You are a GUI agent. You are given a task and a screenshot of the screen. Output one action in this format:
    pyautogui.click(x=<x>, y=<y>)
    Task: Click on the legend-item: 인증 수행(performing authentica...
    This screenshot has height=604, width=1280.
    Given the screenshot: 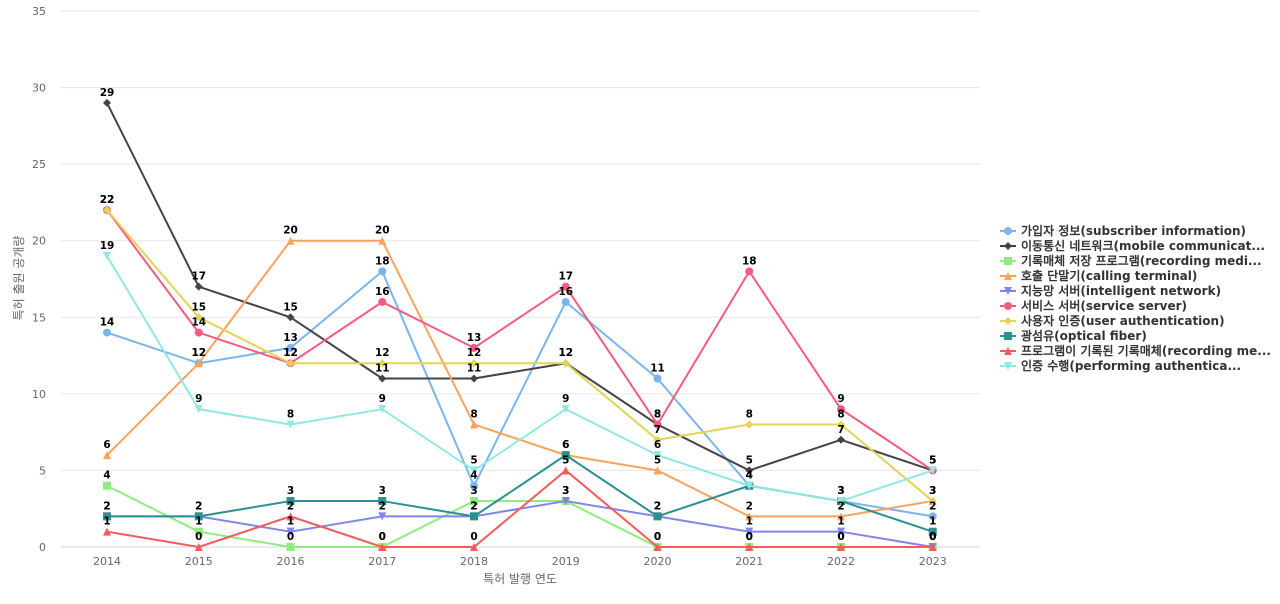 What is the action you would take?
    pyautogui.click(x=1120, y=365)
    